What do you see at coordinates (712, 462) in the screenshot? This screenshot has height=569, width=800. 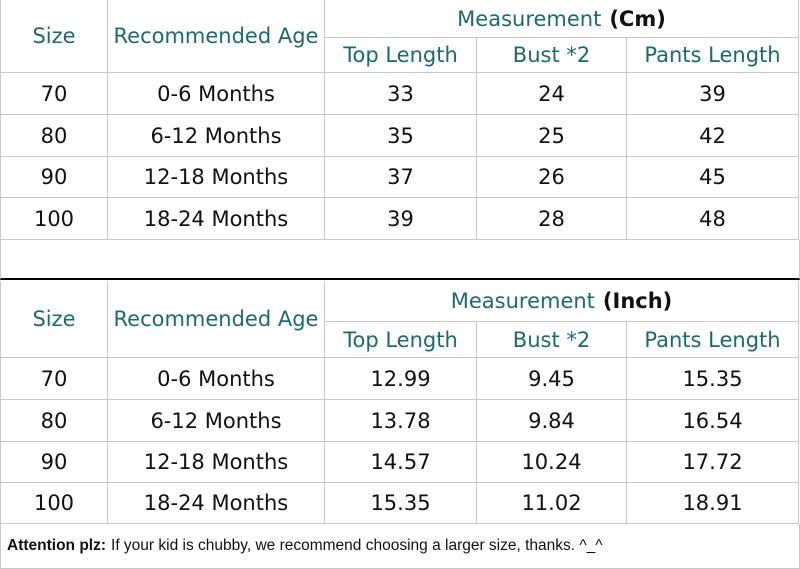 I see `cell-text: 17.72` at bounding box center [712, 462].